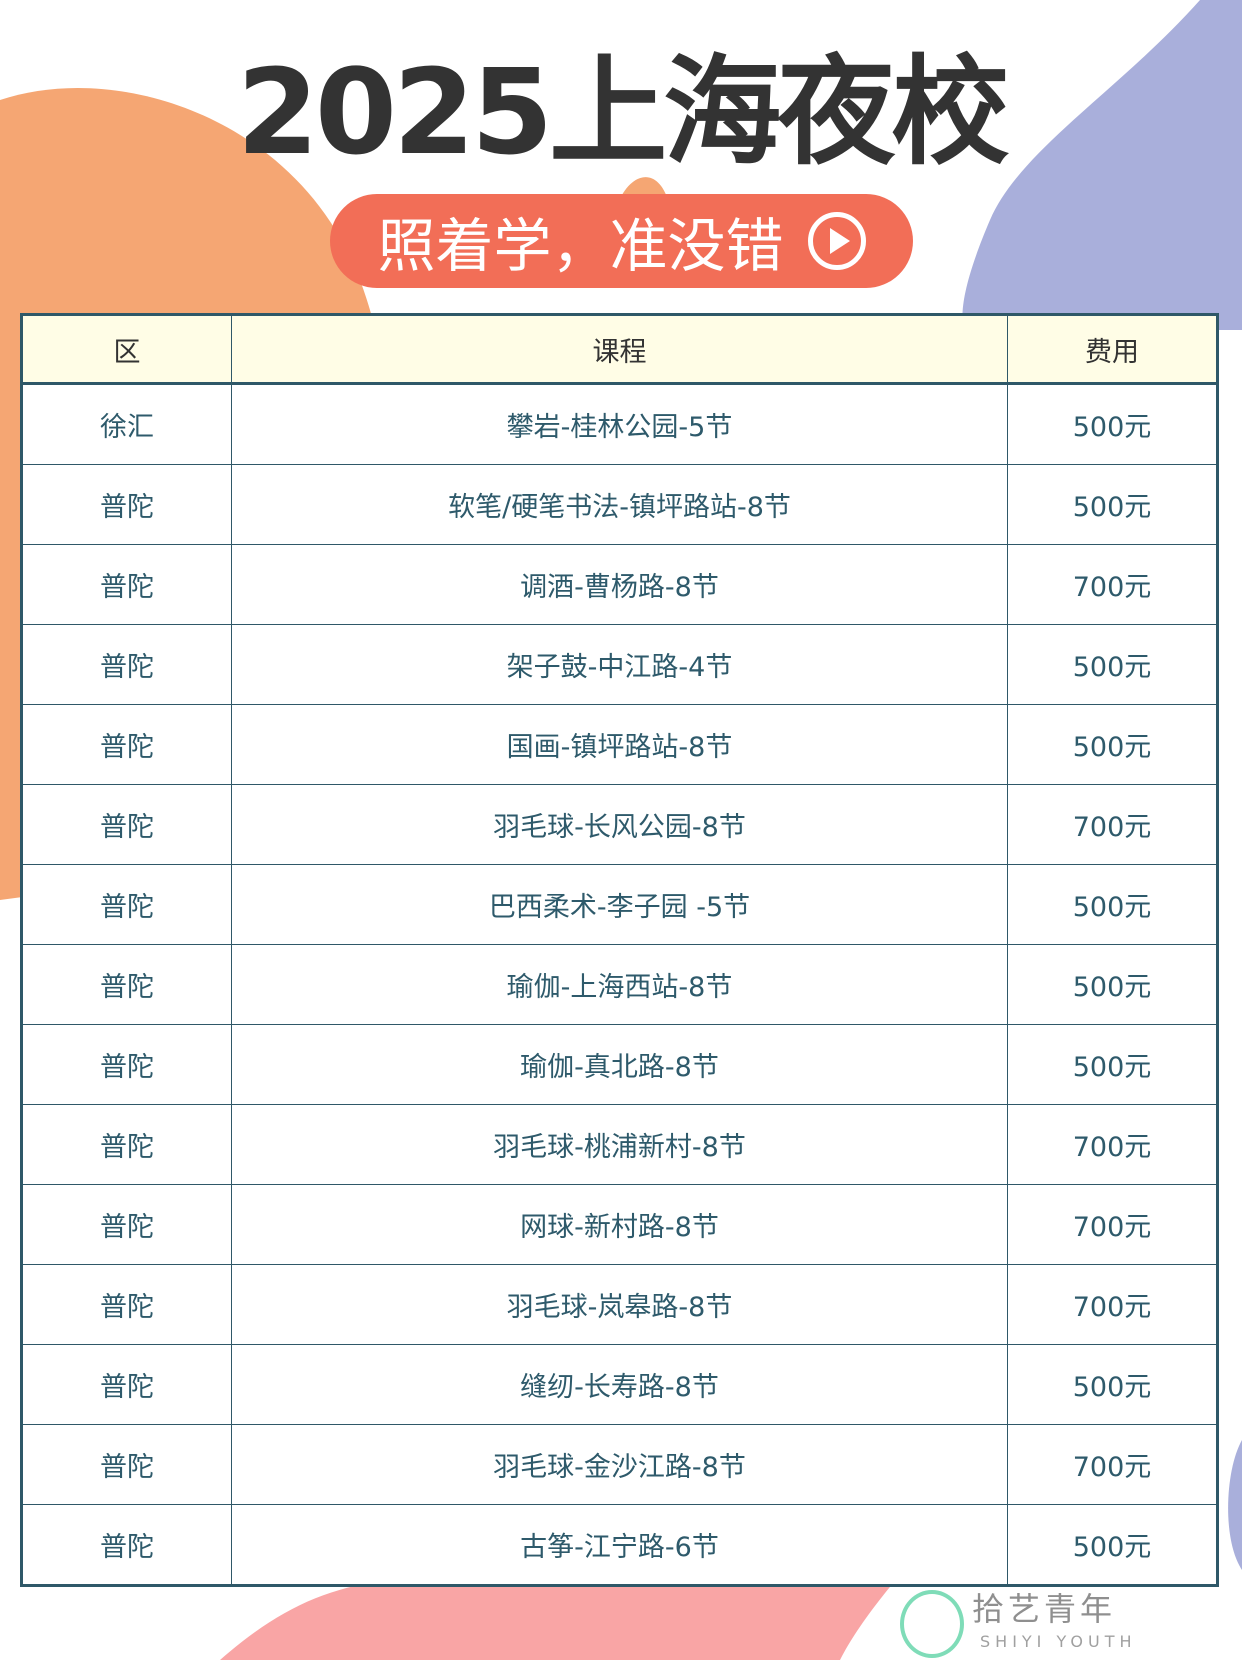 This screenshot has width=1242, height=1660. I want to click on table-row: 普陀 软笔/硬笔书法-镇坪路站-8节 500元, so click(619, 504).